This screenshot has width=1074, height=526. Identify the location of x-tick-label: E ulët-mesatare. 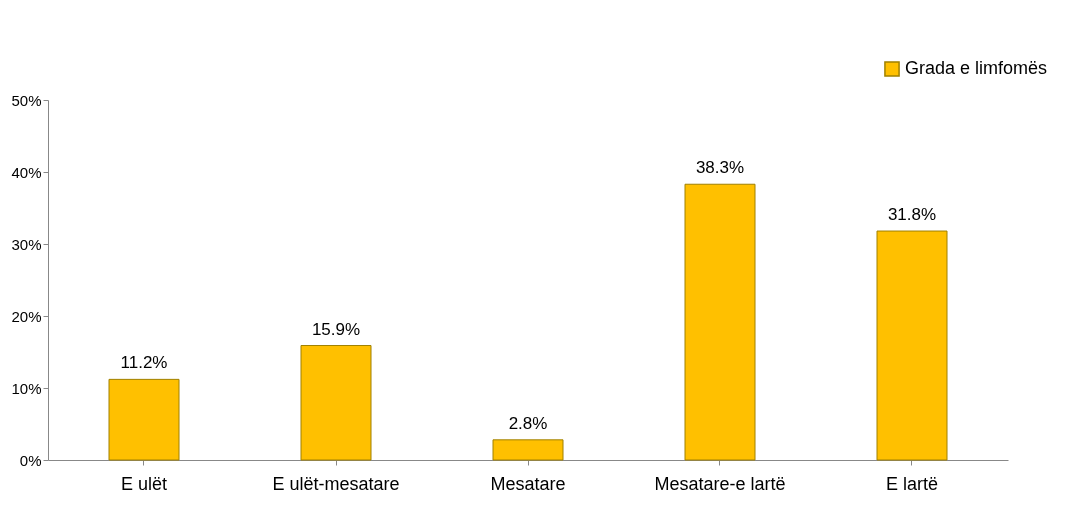
(336, 483).